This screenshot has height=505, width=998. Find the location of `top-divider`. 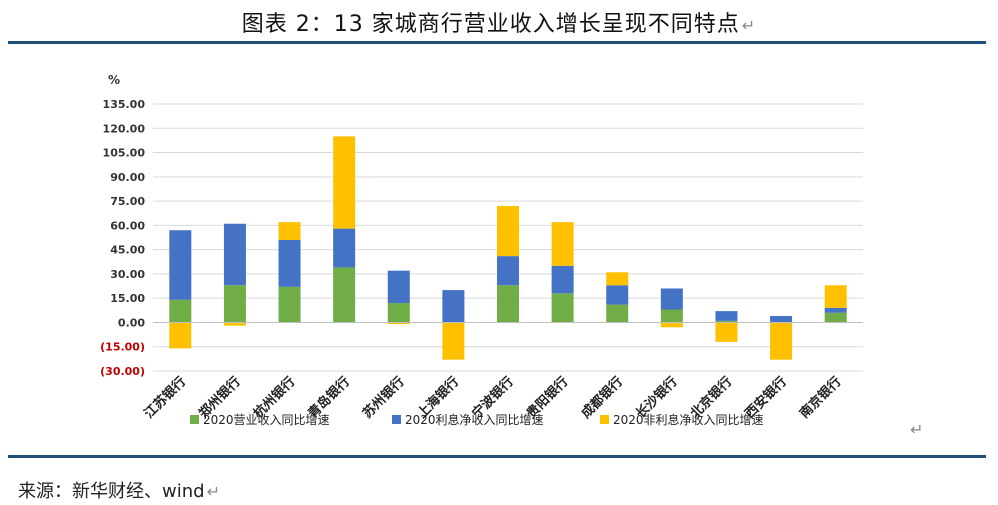

top-divider is located at coordinates (497, 42).